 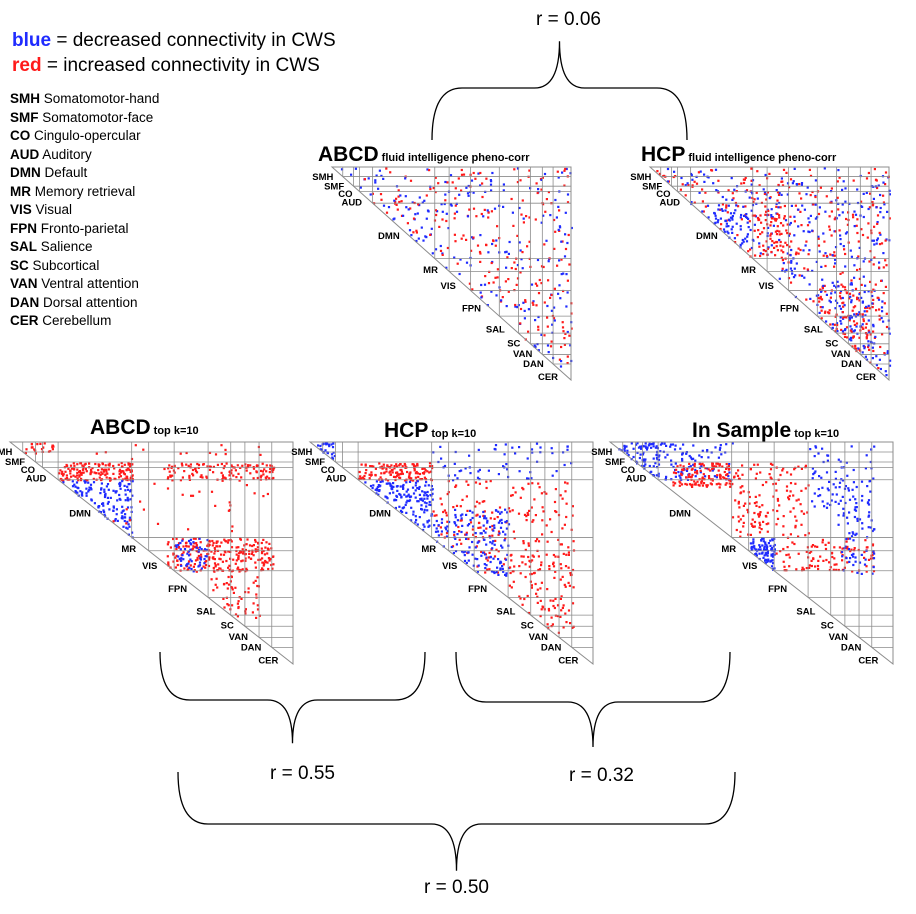 I want to click on network-label: SAL, so click(x=813, y=330).